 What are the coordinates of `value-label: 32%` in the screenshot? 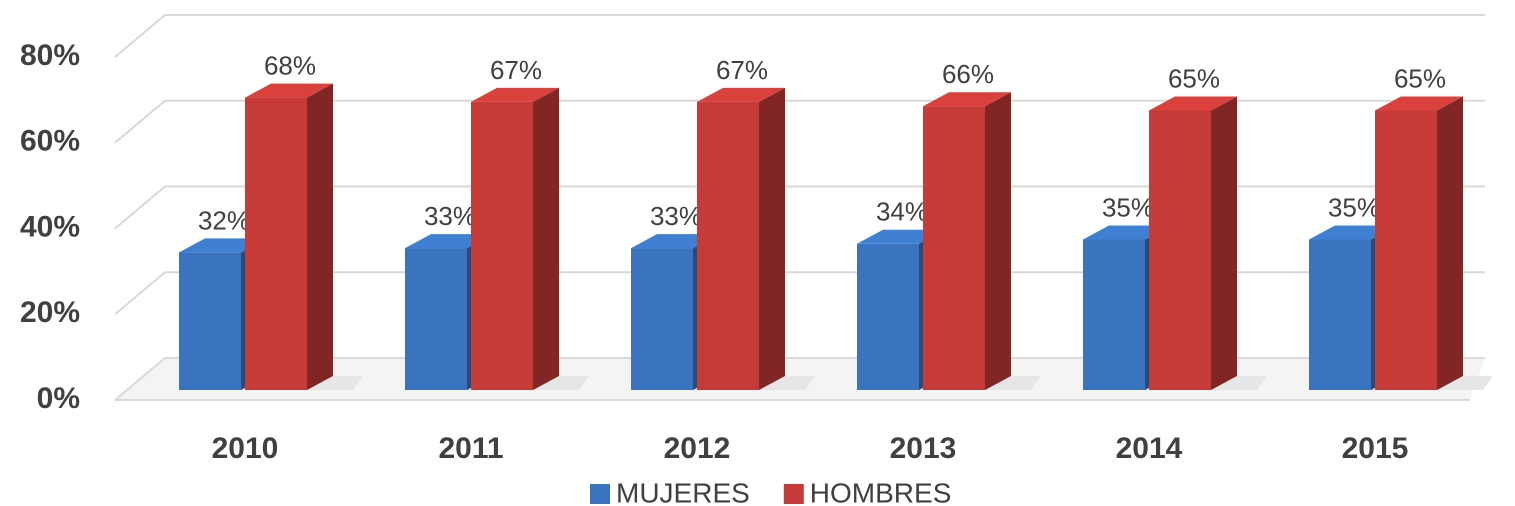 It's located at (224, 220).